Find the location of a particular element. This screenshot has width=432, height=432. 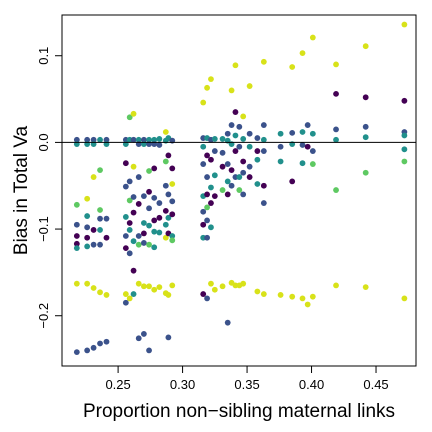

y-tick-label: 0.0 is located at coordinates (43, 142).